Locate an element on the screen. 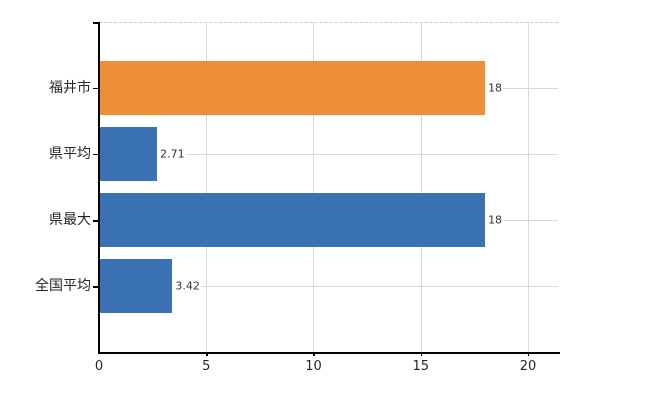  plot-top-dashed-border is located at coordinates (328, 22).